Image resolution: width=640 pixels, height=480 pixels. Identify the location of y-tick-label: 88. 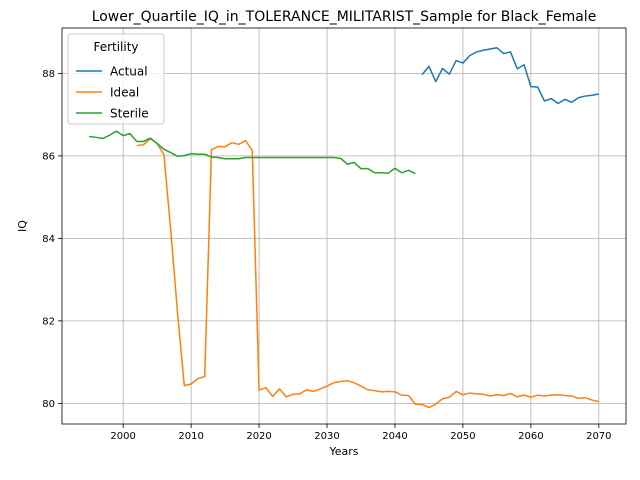
(48, 74).